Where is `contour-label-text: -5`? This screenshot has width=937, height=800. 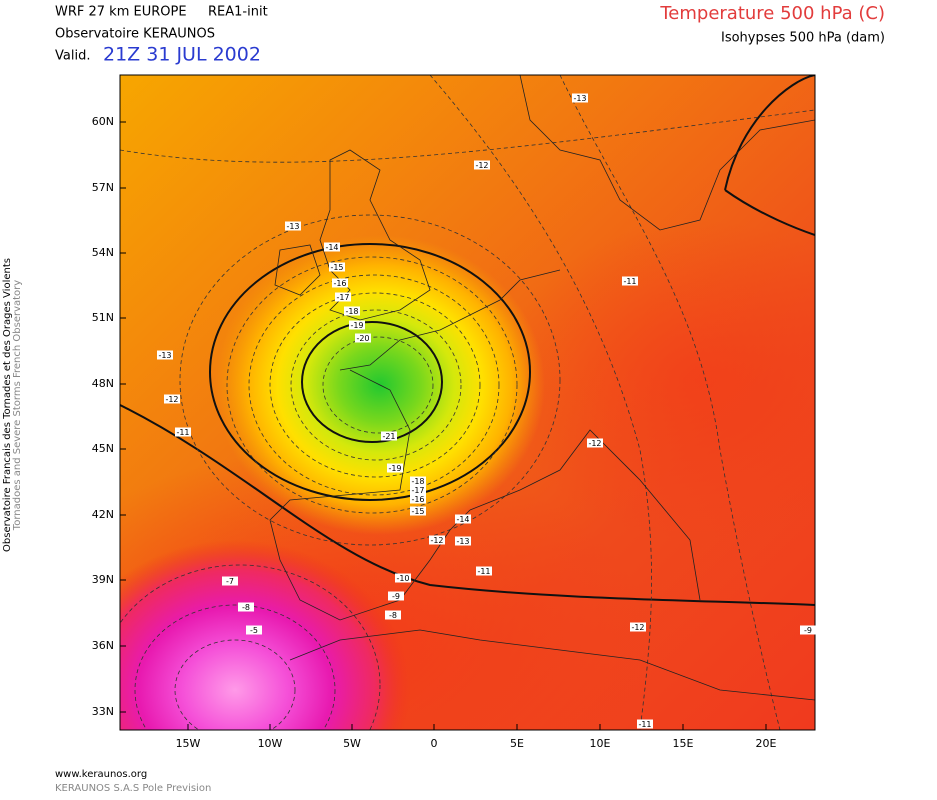 contour-label-text: -5 is located at coordinates (254, 630).